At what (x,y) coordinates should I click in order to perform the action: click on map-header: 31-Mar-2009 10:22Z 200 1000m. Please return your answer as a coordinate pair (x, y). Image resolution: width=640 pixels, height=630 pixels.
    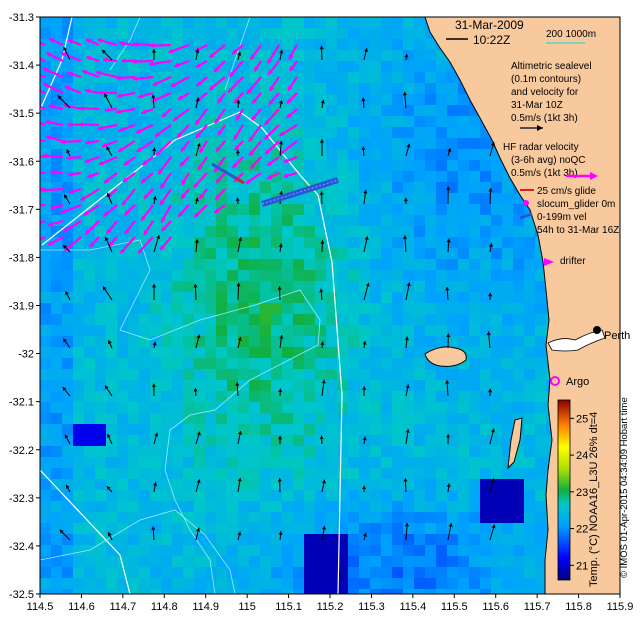
    Looking at the image, I should click on (521, 32).